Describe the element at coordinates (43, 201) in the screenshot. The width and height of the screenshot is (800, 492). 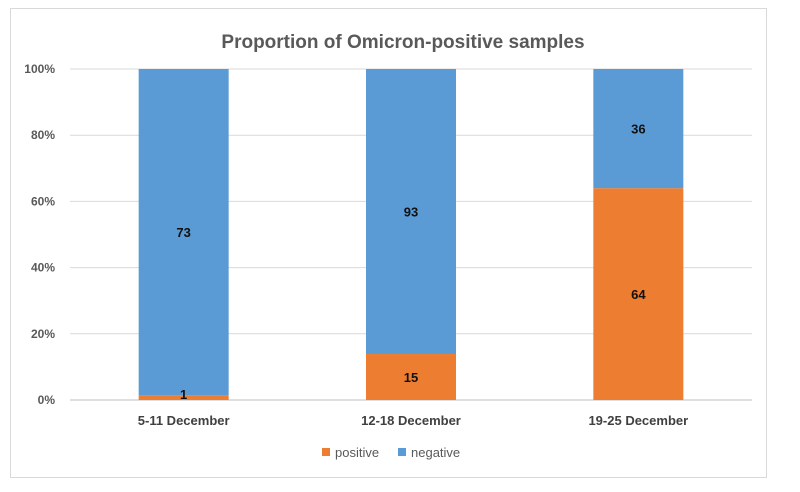
I see `y-tick-label: 60%` at that location.